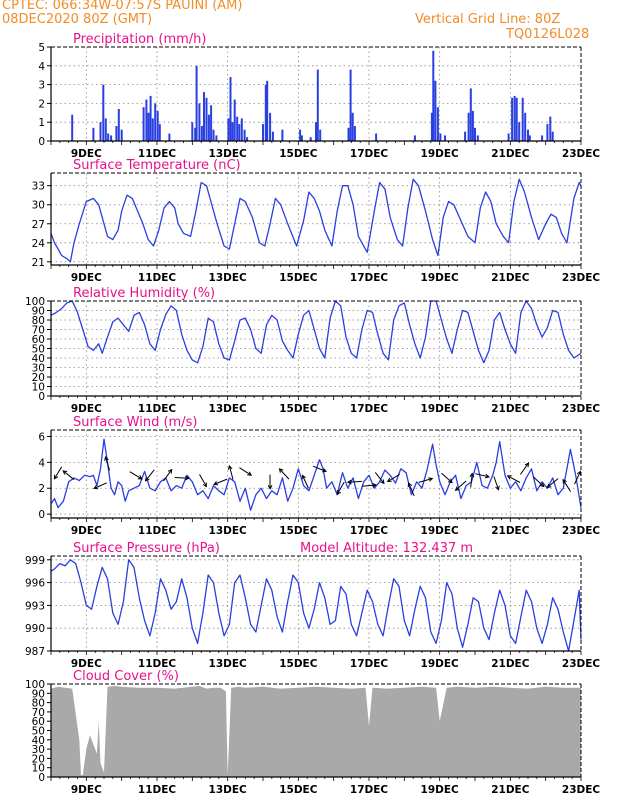 This screenshot has width=618, height=800. I want to click on y-tick-label: 3, so click(41, 86).